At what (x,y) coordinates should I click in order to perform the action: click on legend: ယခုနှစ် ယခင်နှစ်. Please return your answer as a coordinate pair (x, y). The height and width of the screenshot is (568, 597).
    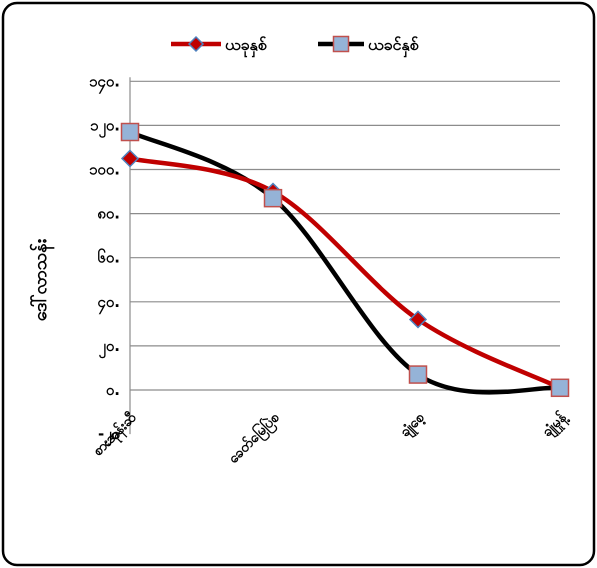
    Looking at the image, I should click on (295, 46).